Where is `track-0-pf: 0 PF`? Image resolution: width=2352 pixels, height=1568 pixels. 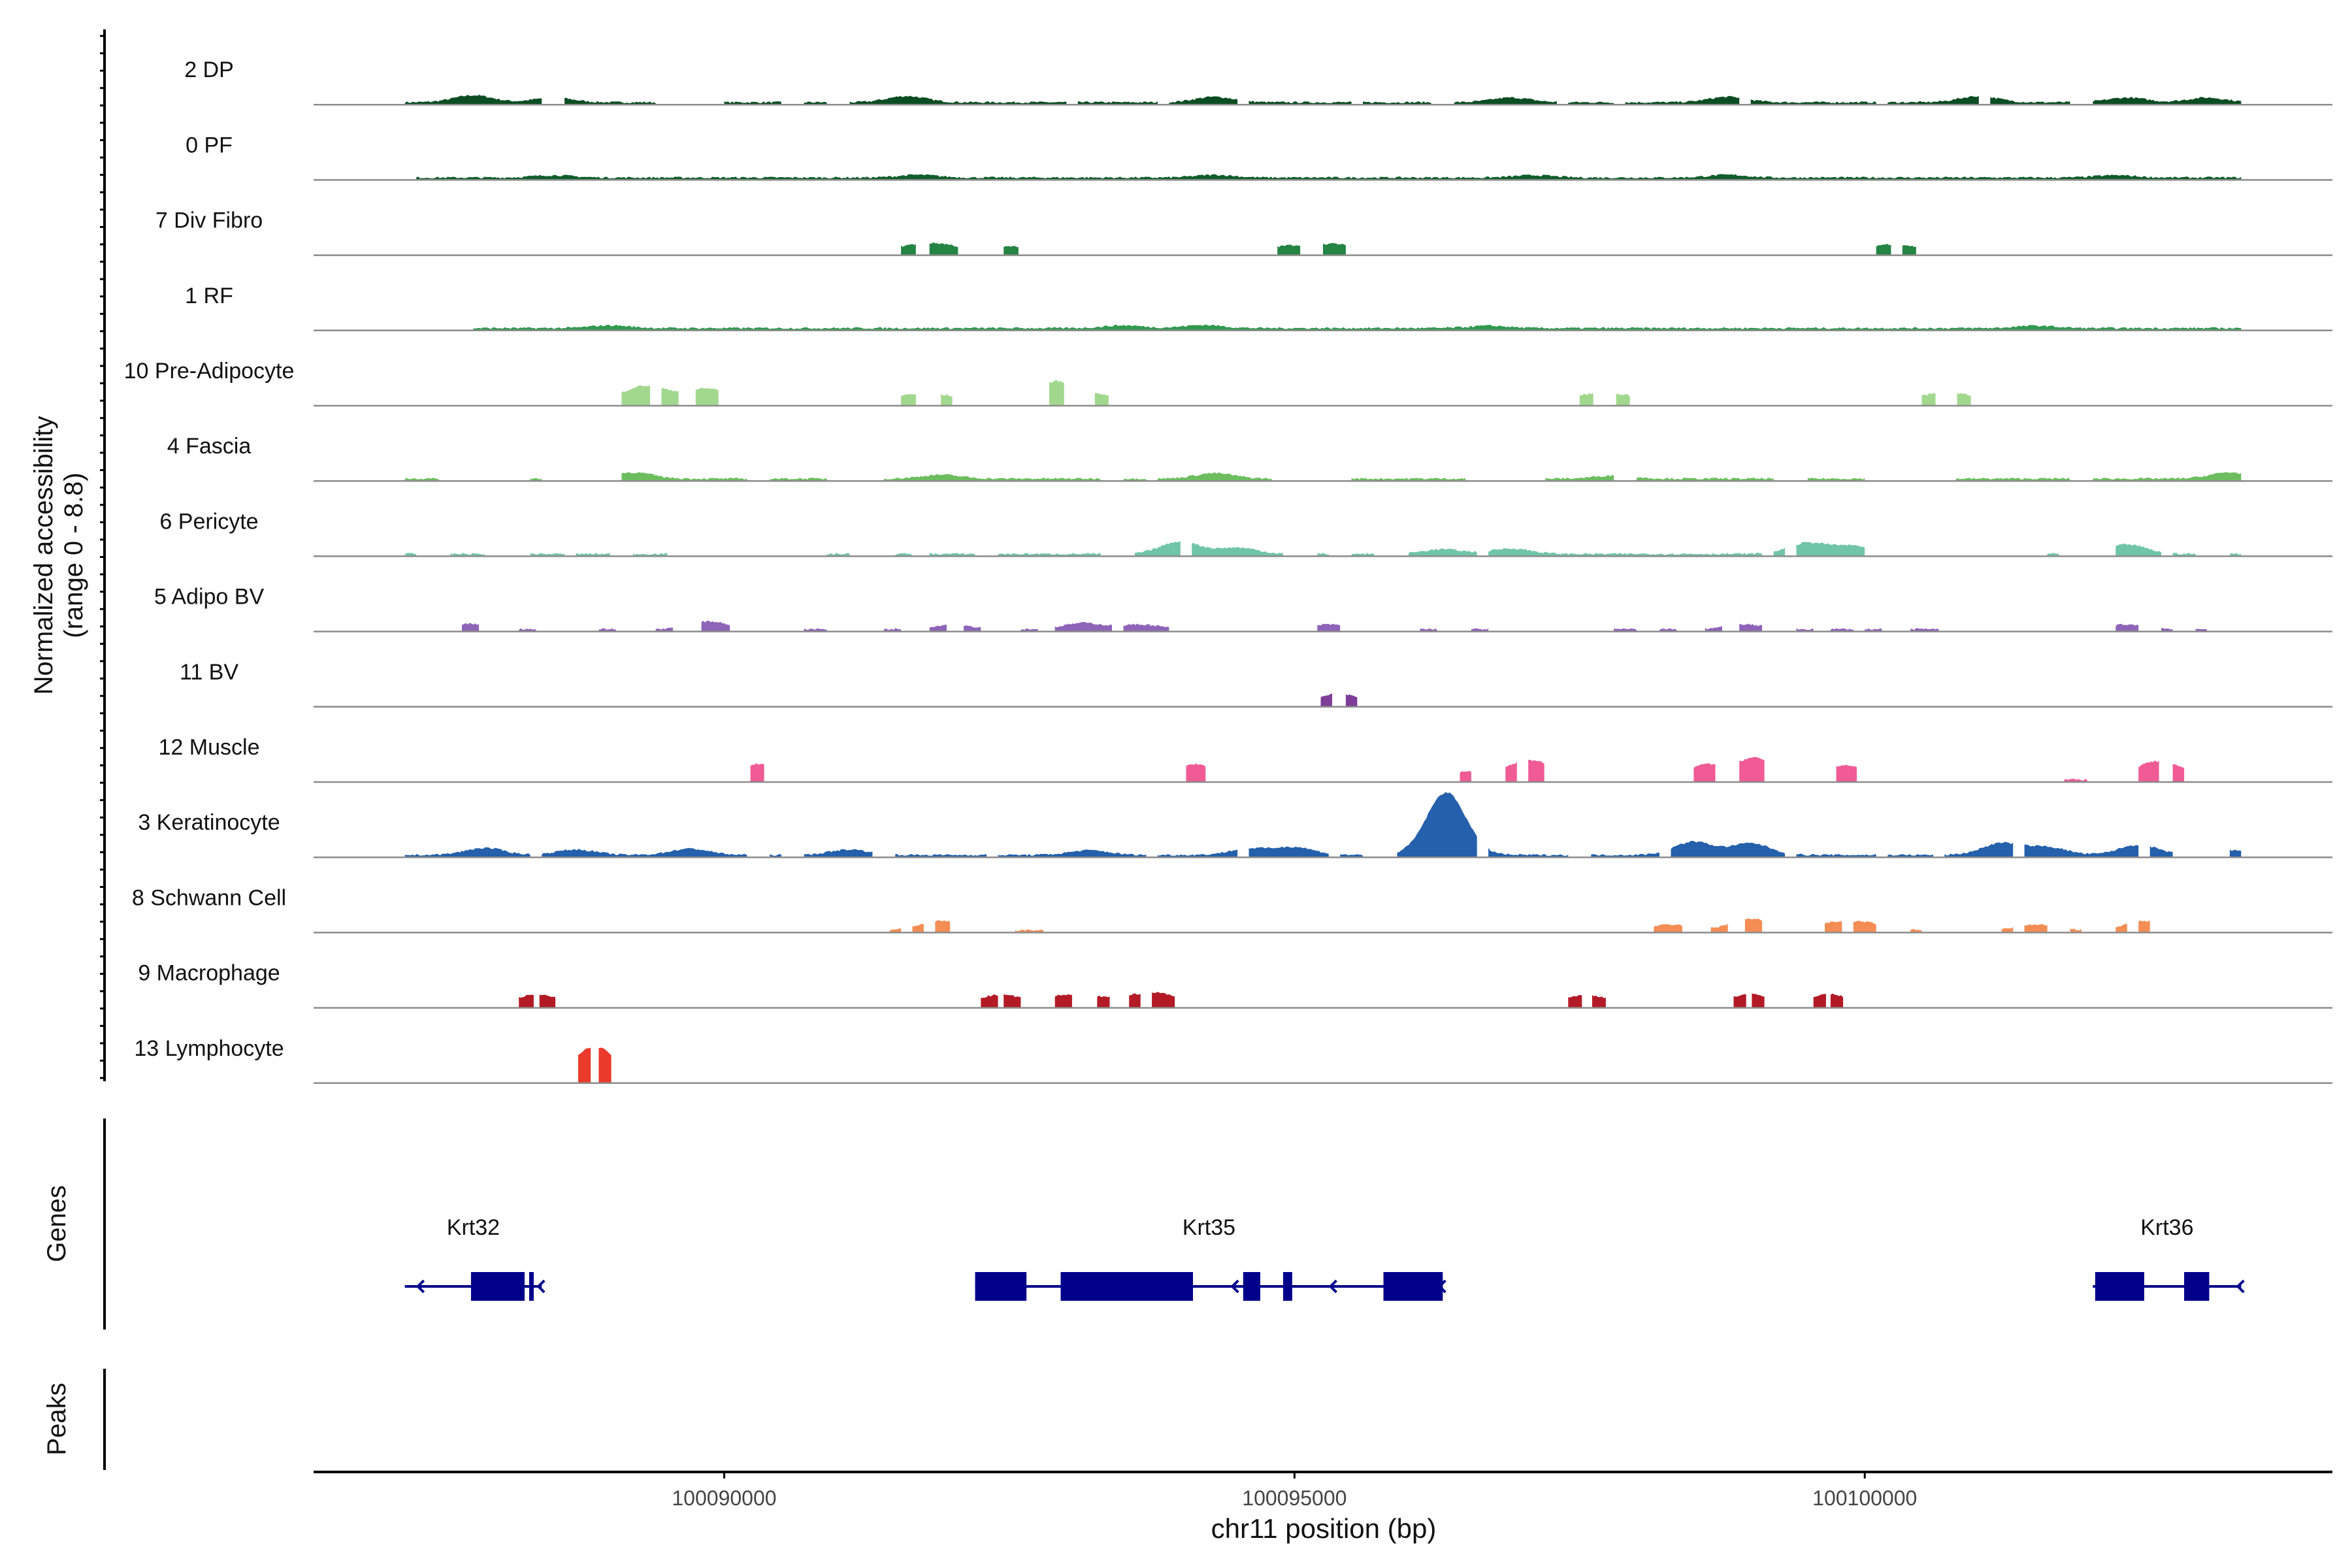
track-0-pf: 0 PF is located at coordinates (1259, 157).